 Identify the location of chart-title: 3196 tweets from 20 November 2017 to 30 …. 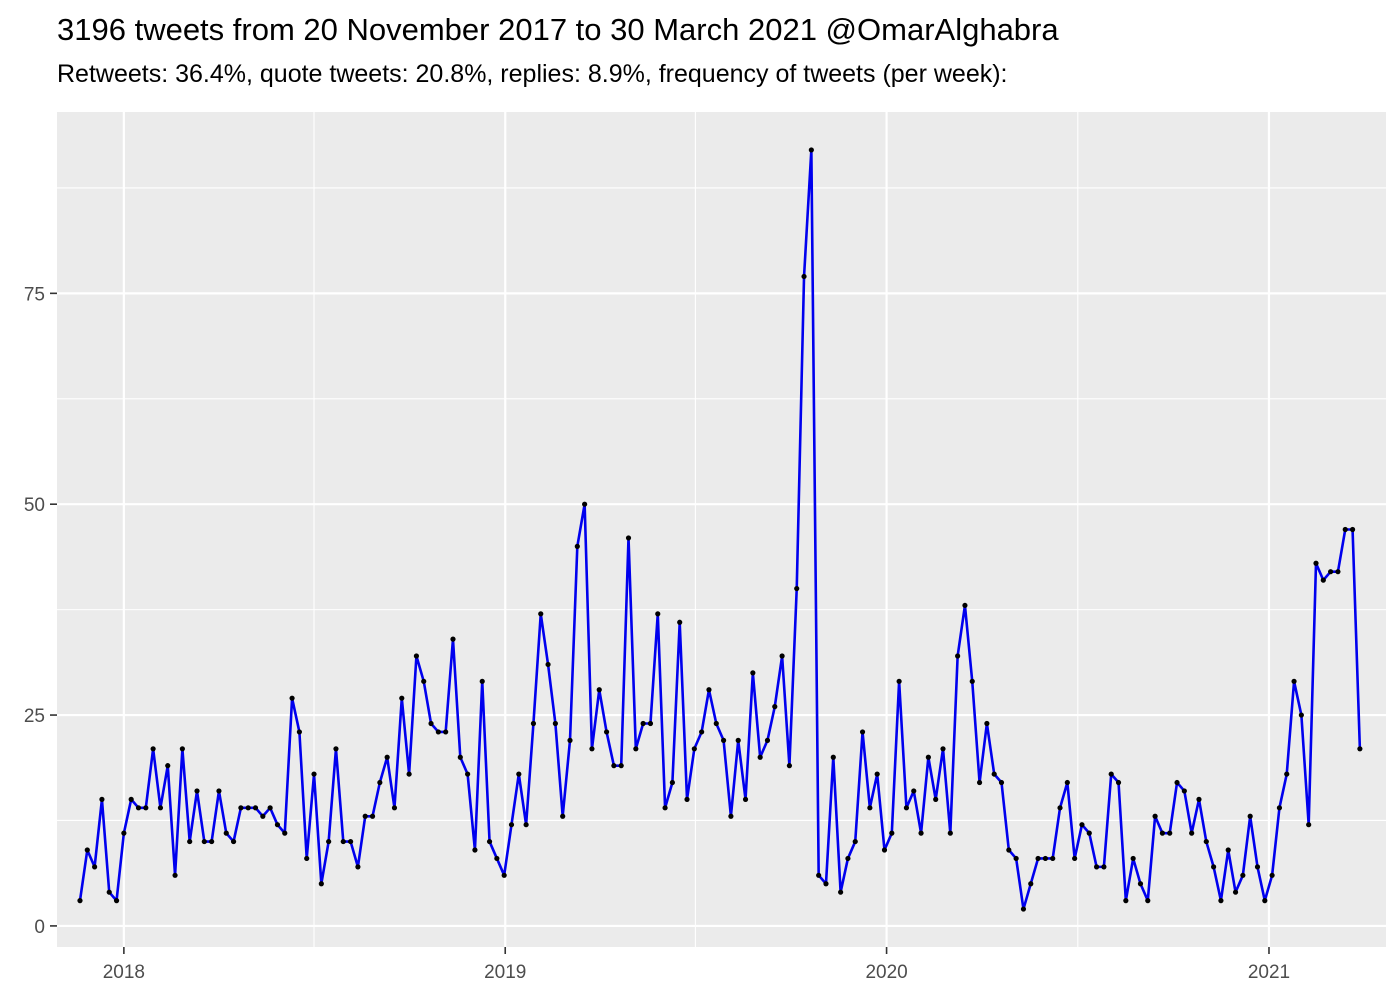
(558, 29).